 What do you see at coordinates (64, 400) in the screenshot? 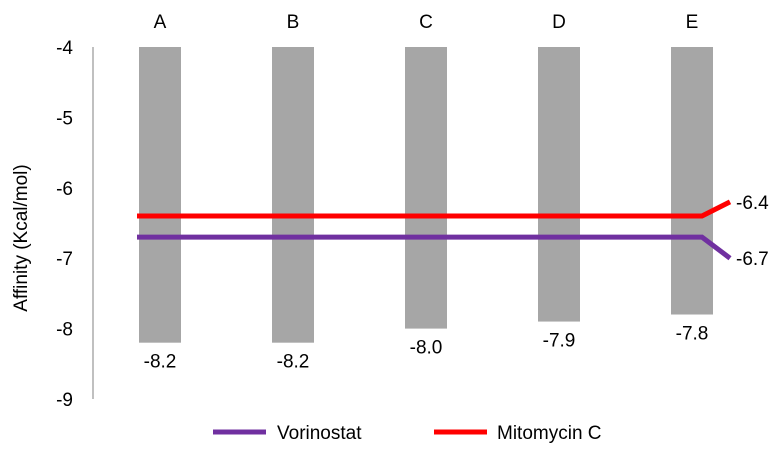
I see `y-tick-label: -9` at bounding box center [64, 400].